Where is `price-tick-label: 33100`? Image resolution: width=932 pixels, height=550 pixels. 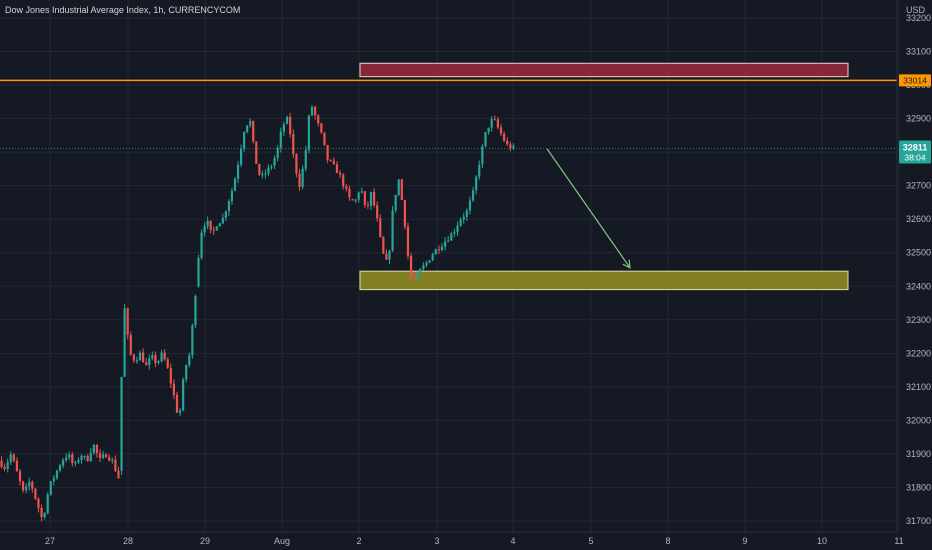 price-tick-label: 33100 is located at coordinates (918, 52).